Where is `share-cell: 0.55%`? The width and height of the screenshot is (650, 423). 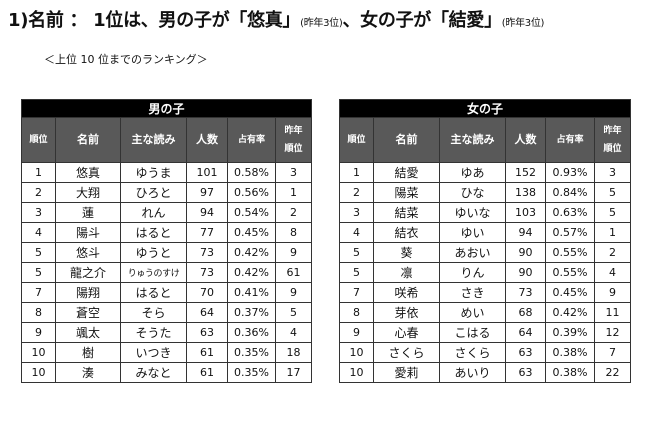 share-cell: 0.55% is located at coordinates (570, 252).